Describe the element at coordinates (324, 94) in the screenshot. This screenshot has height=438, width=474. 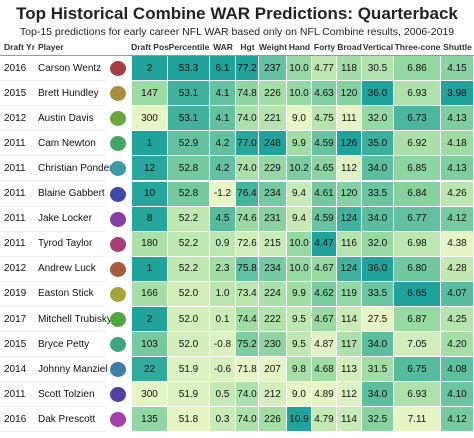
I see `table-cell: 4.63` at that location.